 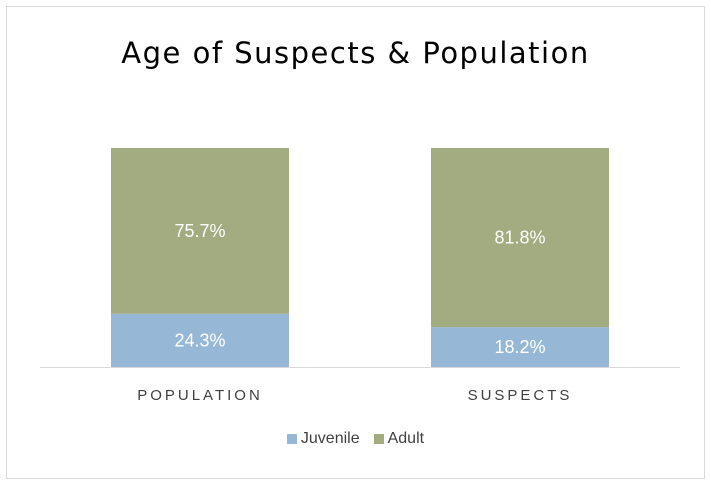 I want to click on bar-adult-suspects, so click(x=520, y=238).